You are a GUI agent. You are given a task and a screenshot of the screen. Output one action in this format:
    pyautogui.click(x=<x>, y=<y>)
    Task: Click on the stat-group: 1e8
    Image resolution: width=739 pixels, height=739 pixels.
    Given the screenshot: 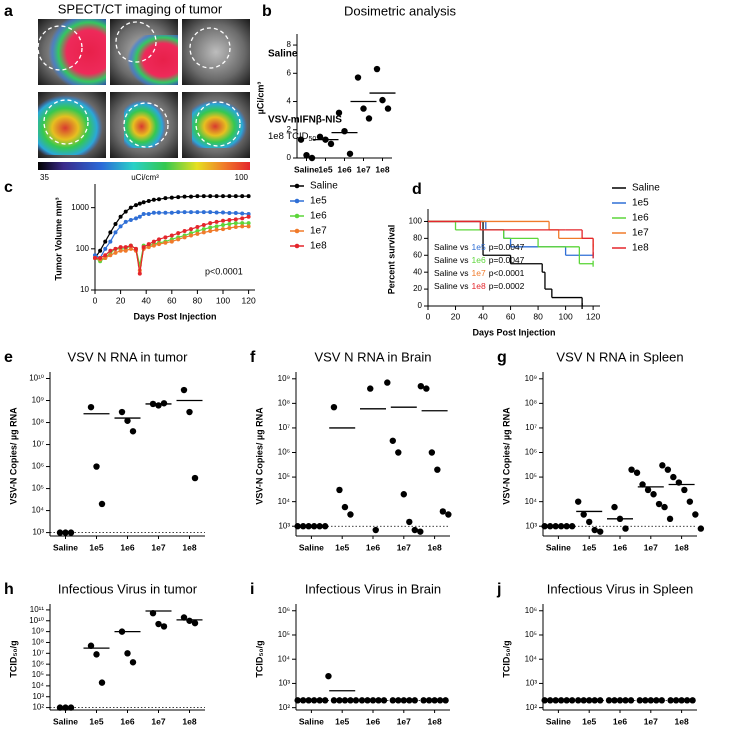 What is the action you would take?
    pyautogui.click(x=479, y=286)
    